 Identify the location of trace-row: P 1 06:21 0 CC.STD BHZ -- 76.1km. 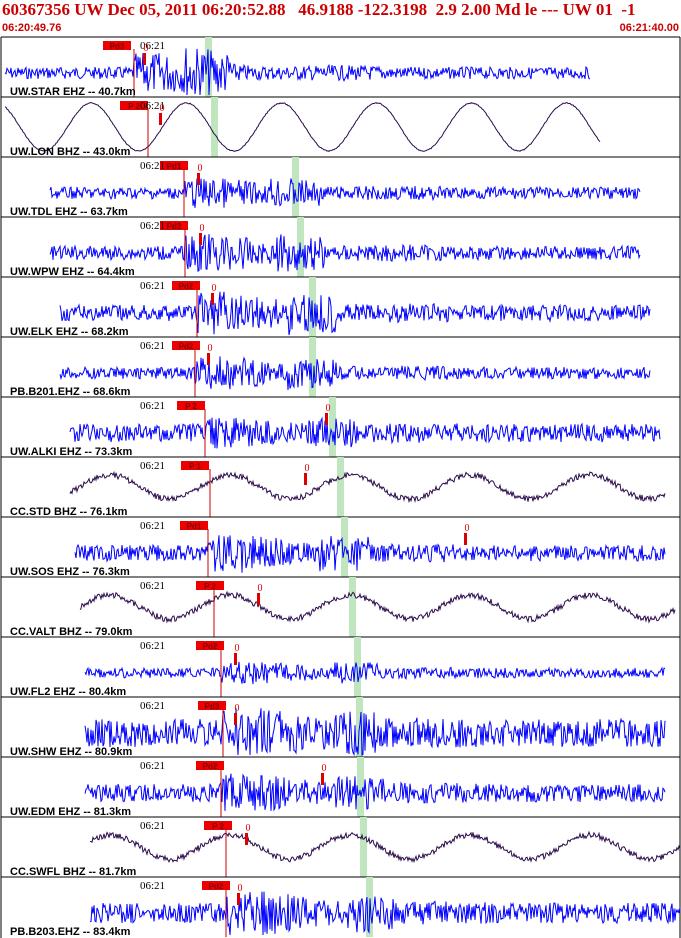
(340, 487).